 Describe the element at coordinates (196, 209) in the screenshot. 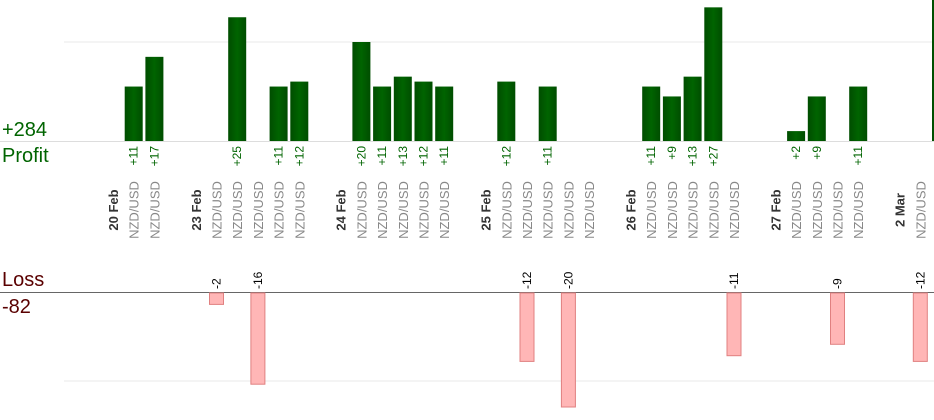

I see `date-label: 23 Feb` at that location.